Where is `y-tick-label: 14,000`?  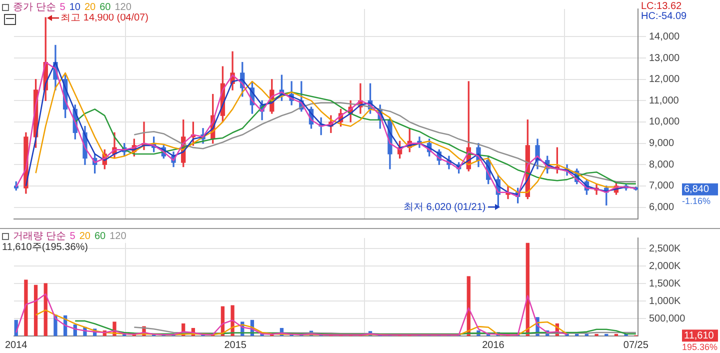 y-tick-label: 14,000 is located at coordinates (664, 36).